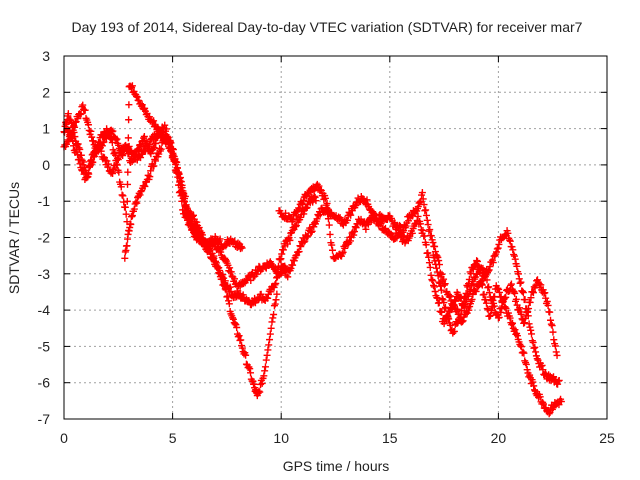  Describe the element at coordinates (390, 438) in the screenshot. I see `x-tick-label: 15` at that location.